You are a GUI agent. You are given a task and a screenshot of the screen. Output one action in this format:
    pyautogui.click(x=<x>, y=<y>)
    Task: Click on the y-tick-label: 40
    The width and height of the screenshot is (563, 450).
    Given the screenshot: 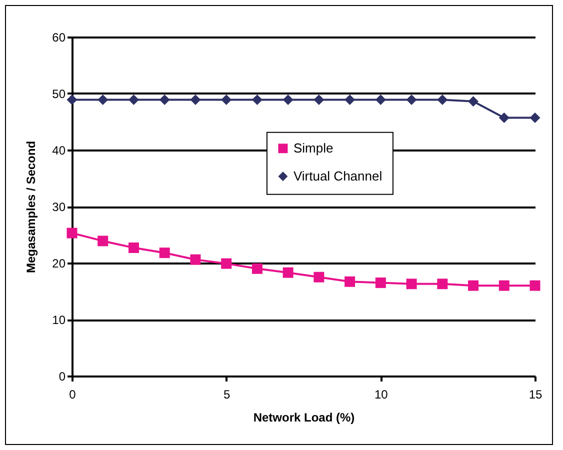 What is the action you would take?
    pyautogui.click(x=59, y=151)
    